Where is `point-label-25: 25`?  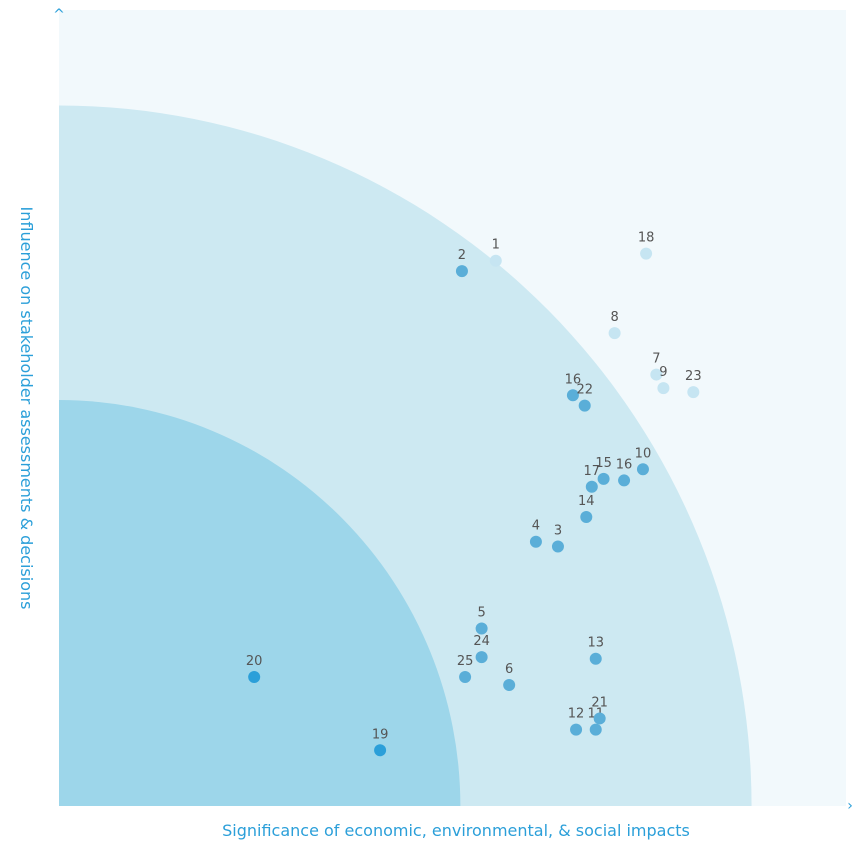
point-label-25: 25 is located at coordinates (465, 661).